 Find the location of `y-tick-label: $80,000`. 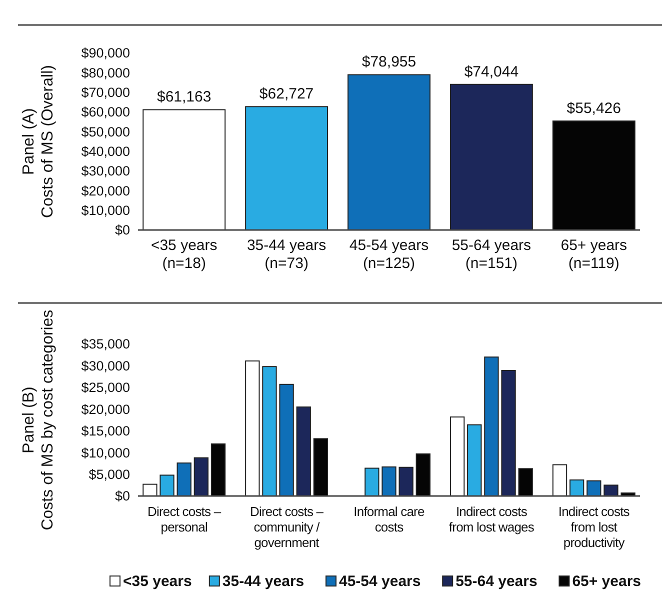

y-tick-label: $80,000 is located at coordinates (105, 72).